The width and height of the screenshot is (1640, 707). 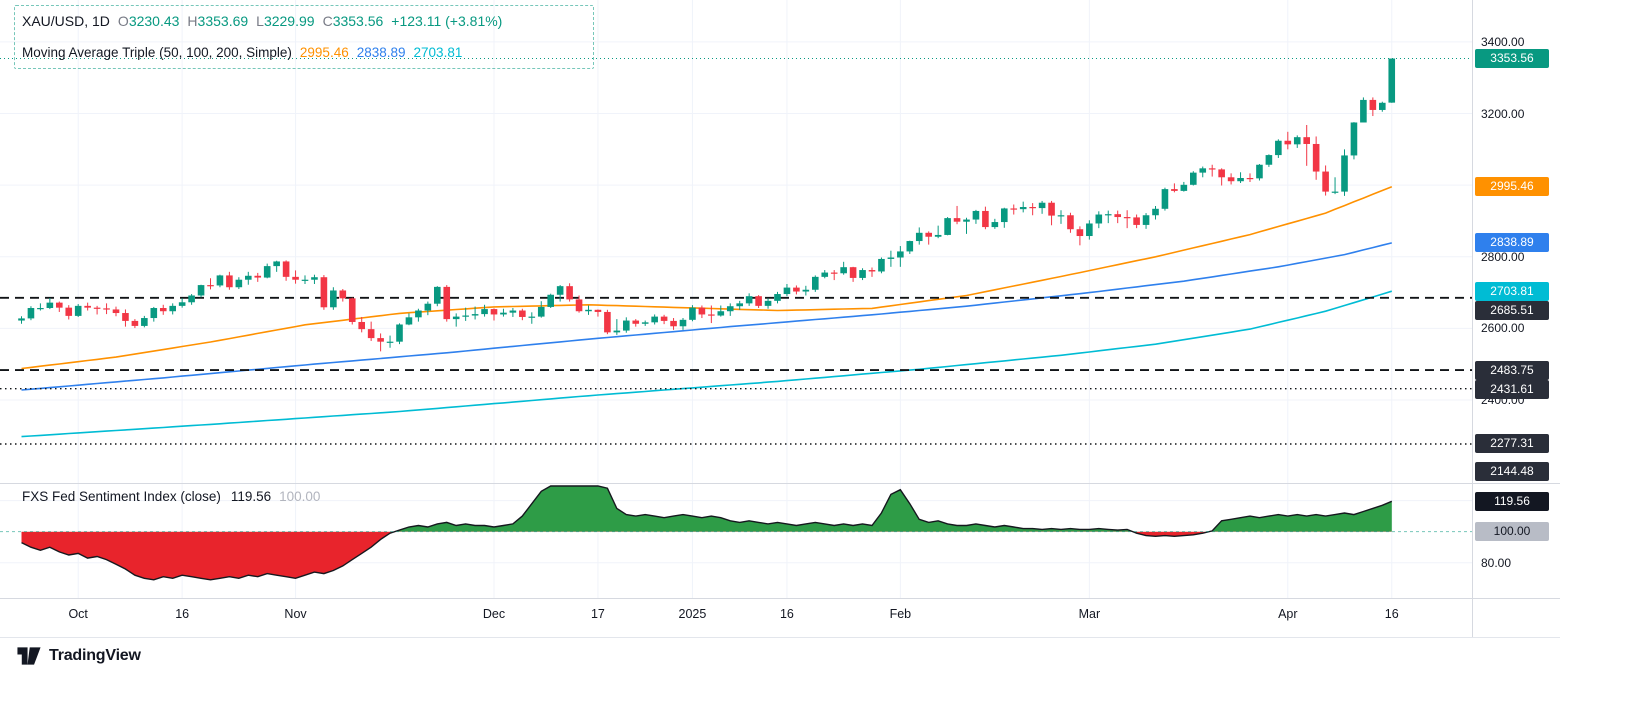 I want to click on close-label: C, so click(x=327, y=21).